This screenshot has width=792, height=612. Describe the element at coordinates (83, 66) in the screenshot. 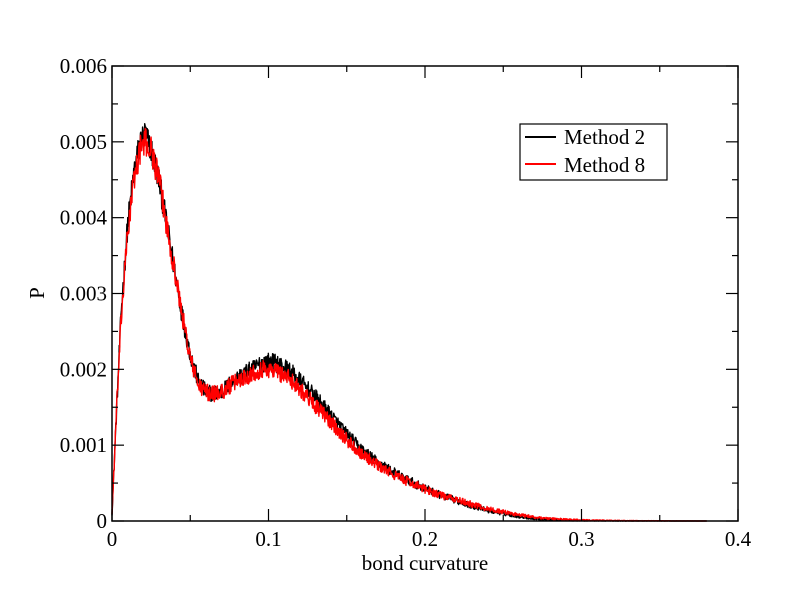

I see `y-tick-label: 0.006` at that location.